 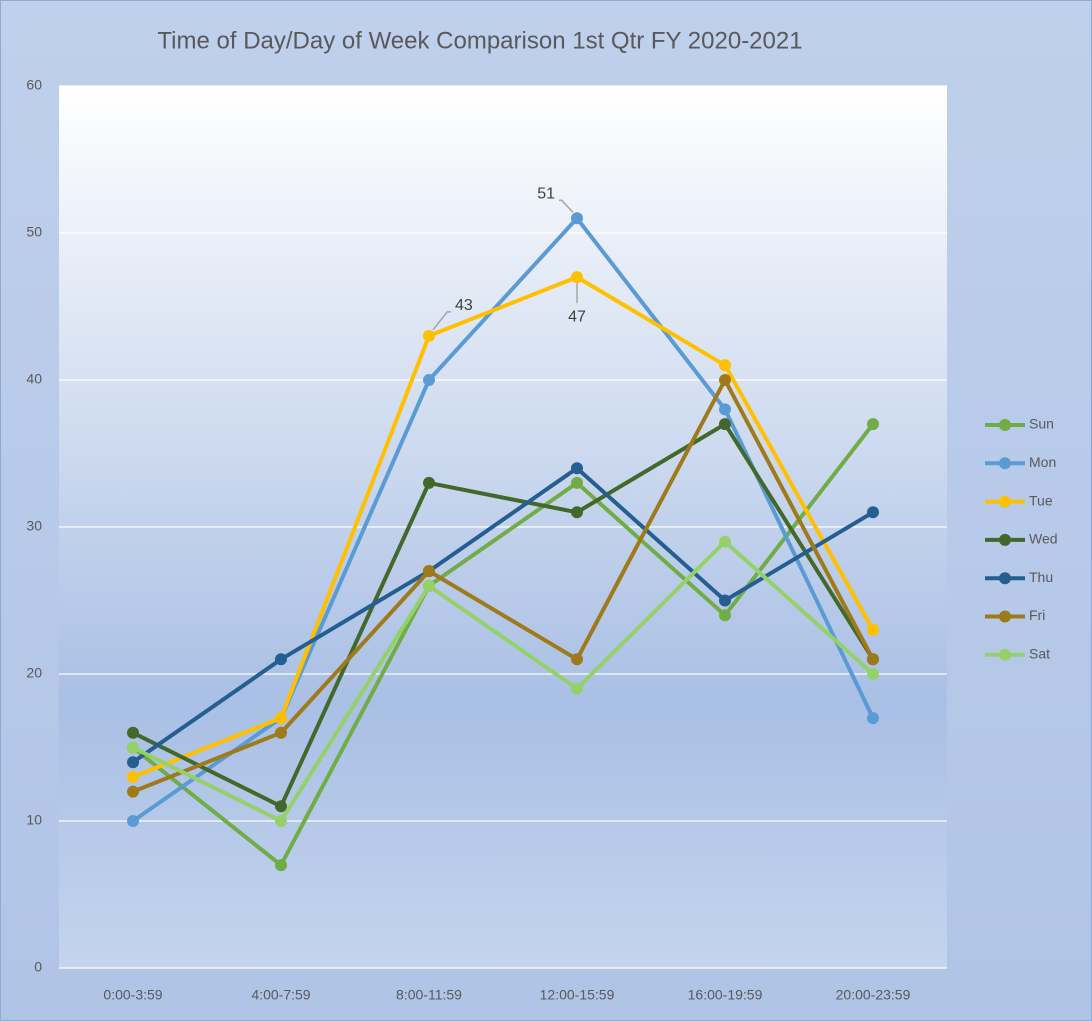 I want to click on legend-label: Thu, so click(x=1041, y=577).